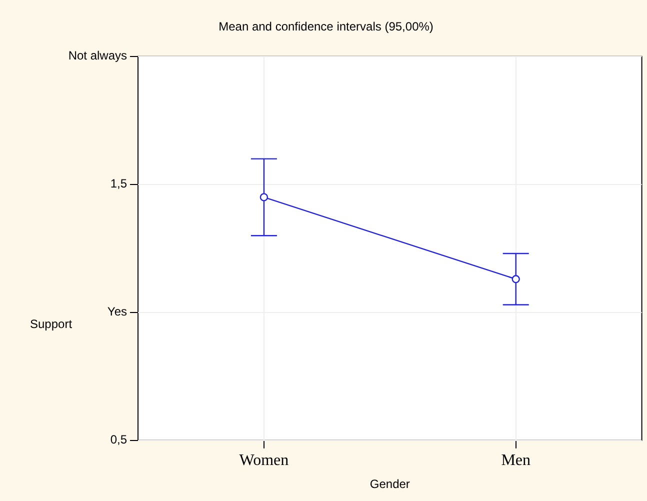 This screenshot has width=647, height=501. I want to click on x-axis-title: Gender, so click(390, 484).